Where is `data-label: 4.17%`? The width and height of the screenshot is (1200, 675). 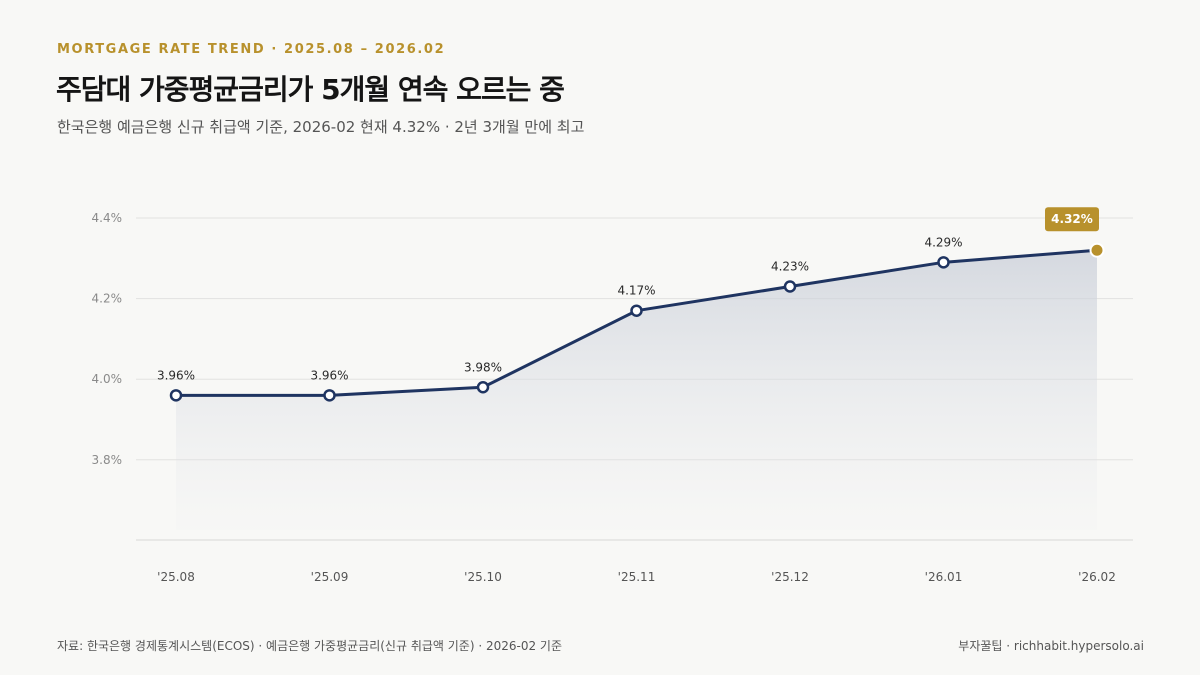
data-label: 4.17% is located at coordinates (636, 291).